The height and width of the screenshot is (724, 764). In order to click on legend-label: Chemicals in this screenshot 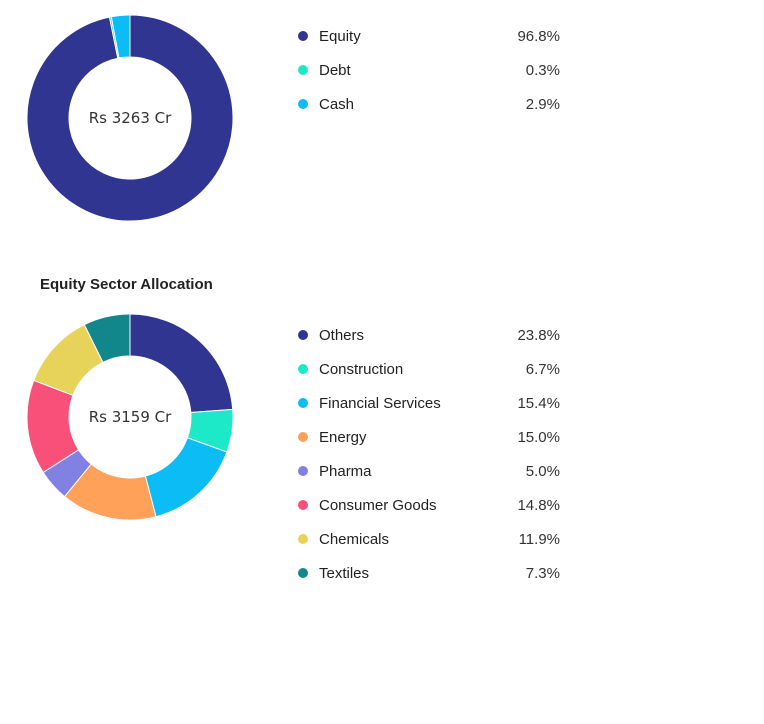, I will do `click(354, 539)`.